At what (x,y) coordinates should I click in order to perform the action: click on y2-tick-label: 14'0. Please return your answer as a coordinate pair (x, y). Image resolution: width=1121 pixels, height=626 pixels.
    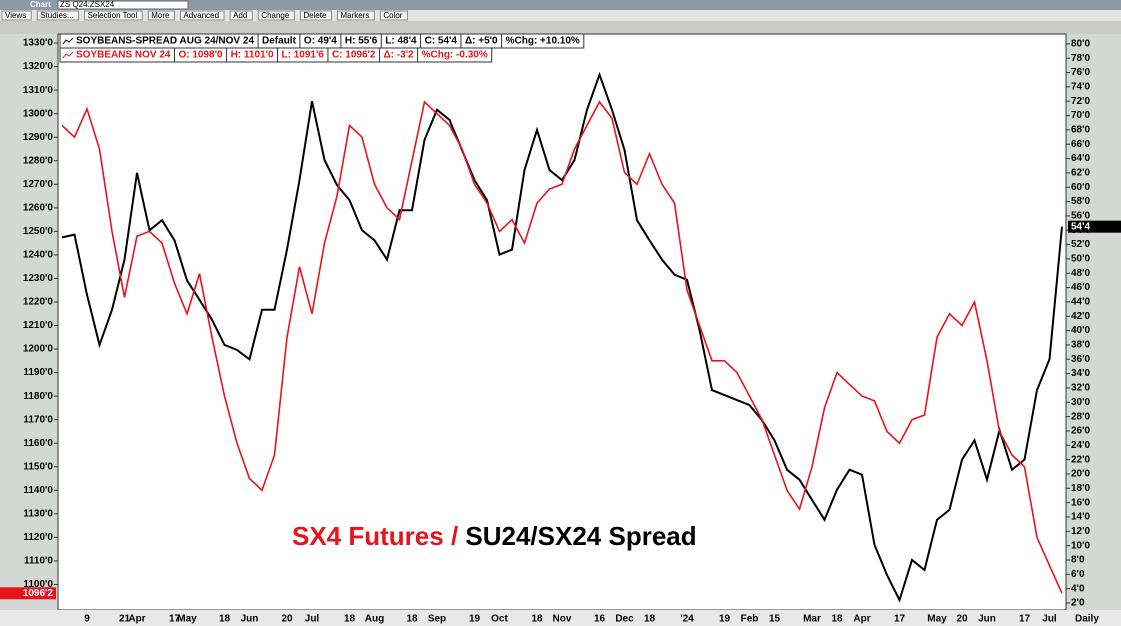
    Looking at the image, I should click on (1081, 517).